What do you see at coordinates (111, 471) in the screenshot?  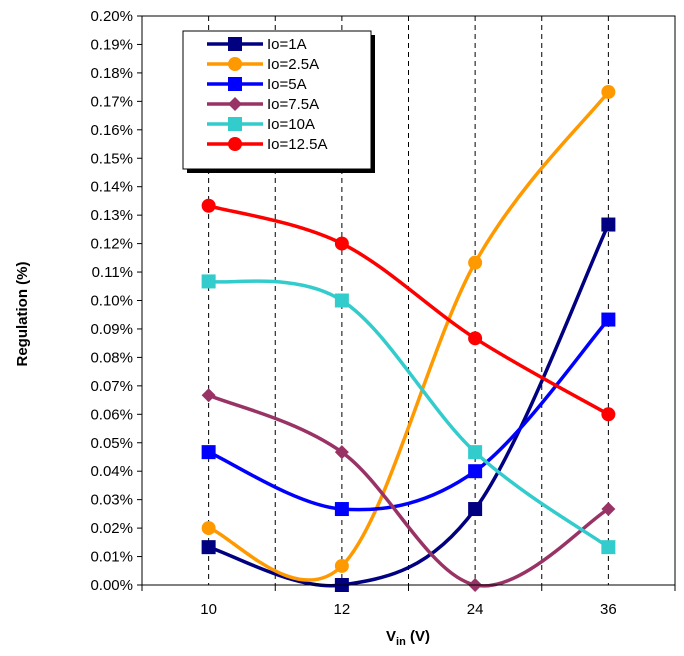 I see `y-tick-label: 0.04%` at bounding box center [111, 471].